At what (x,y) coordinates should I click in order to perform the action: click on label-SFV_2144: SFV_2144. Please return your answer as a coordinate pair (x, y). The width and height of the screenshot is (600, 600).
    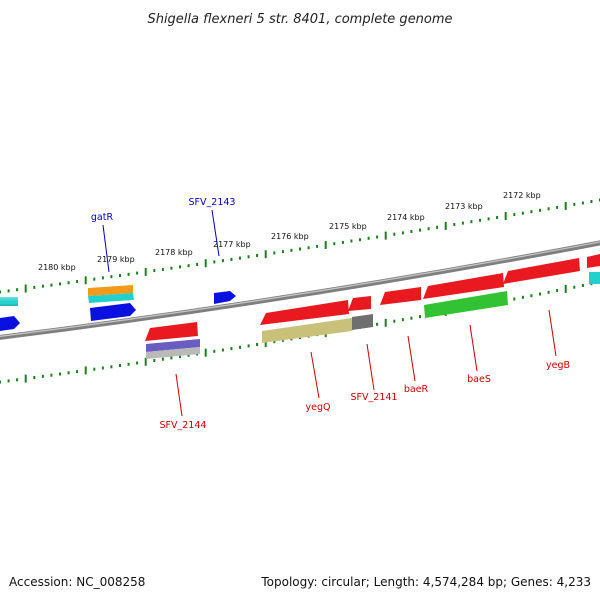
    Looking at the image, I should click on (183, 425).